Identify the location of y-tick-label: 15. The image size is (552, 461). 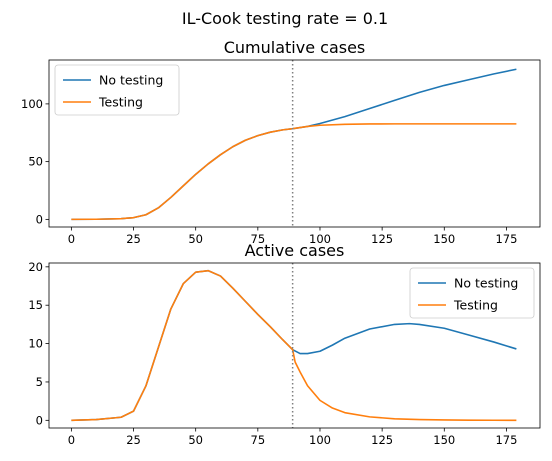
(35, 305).